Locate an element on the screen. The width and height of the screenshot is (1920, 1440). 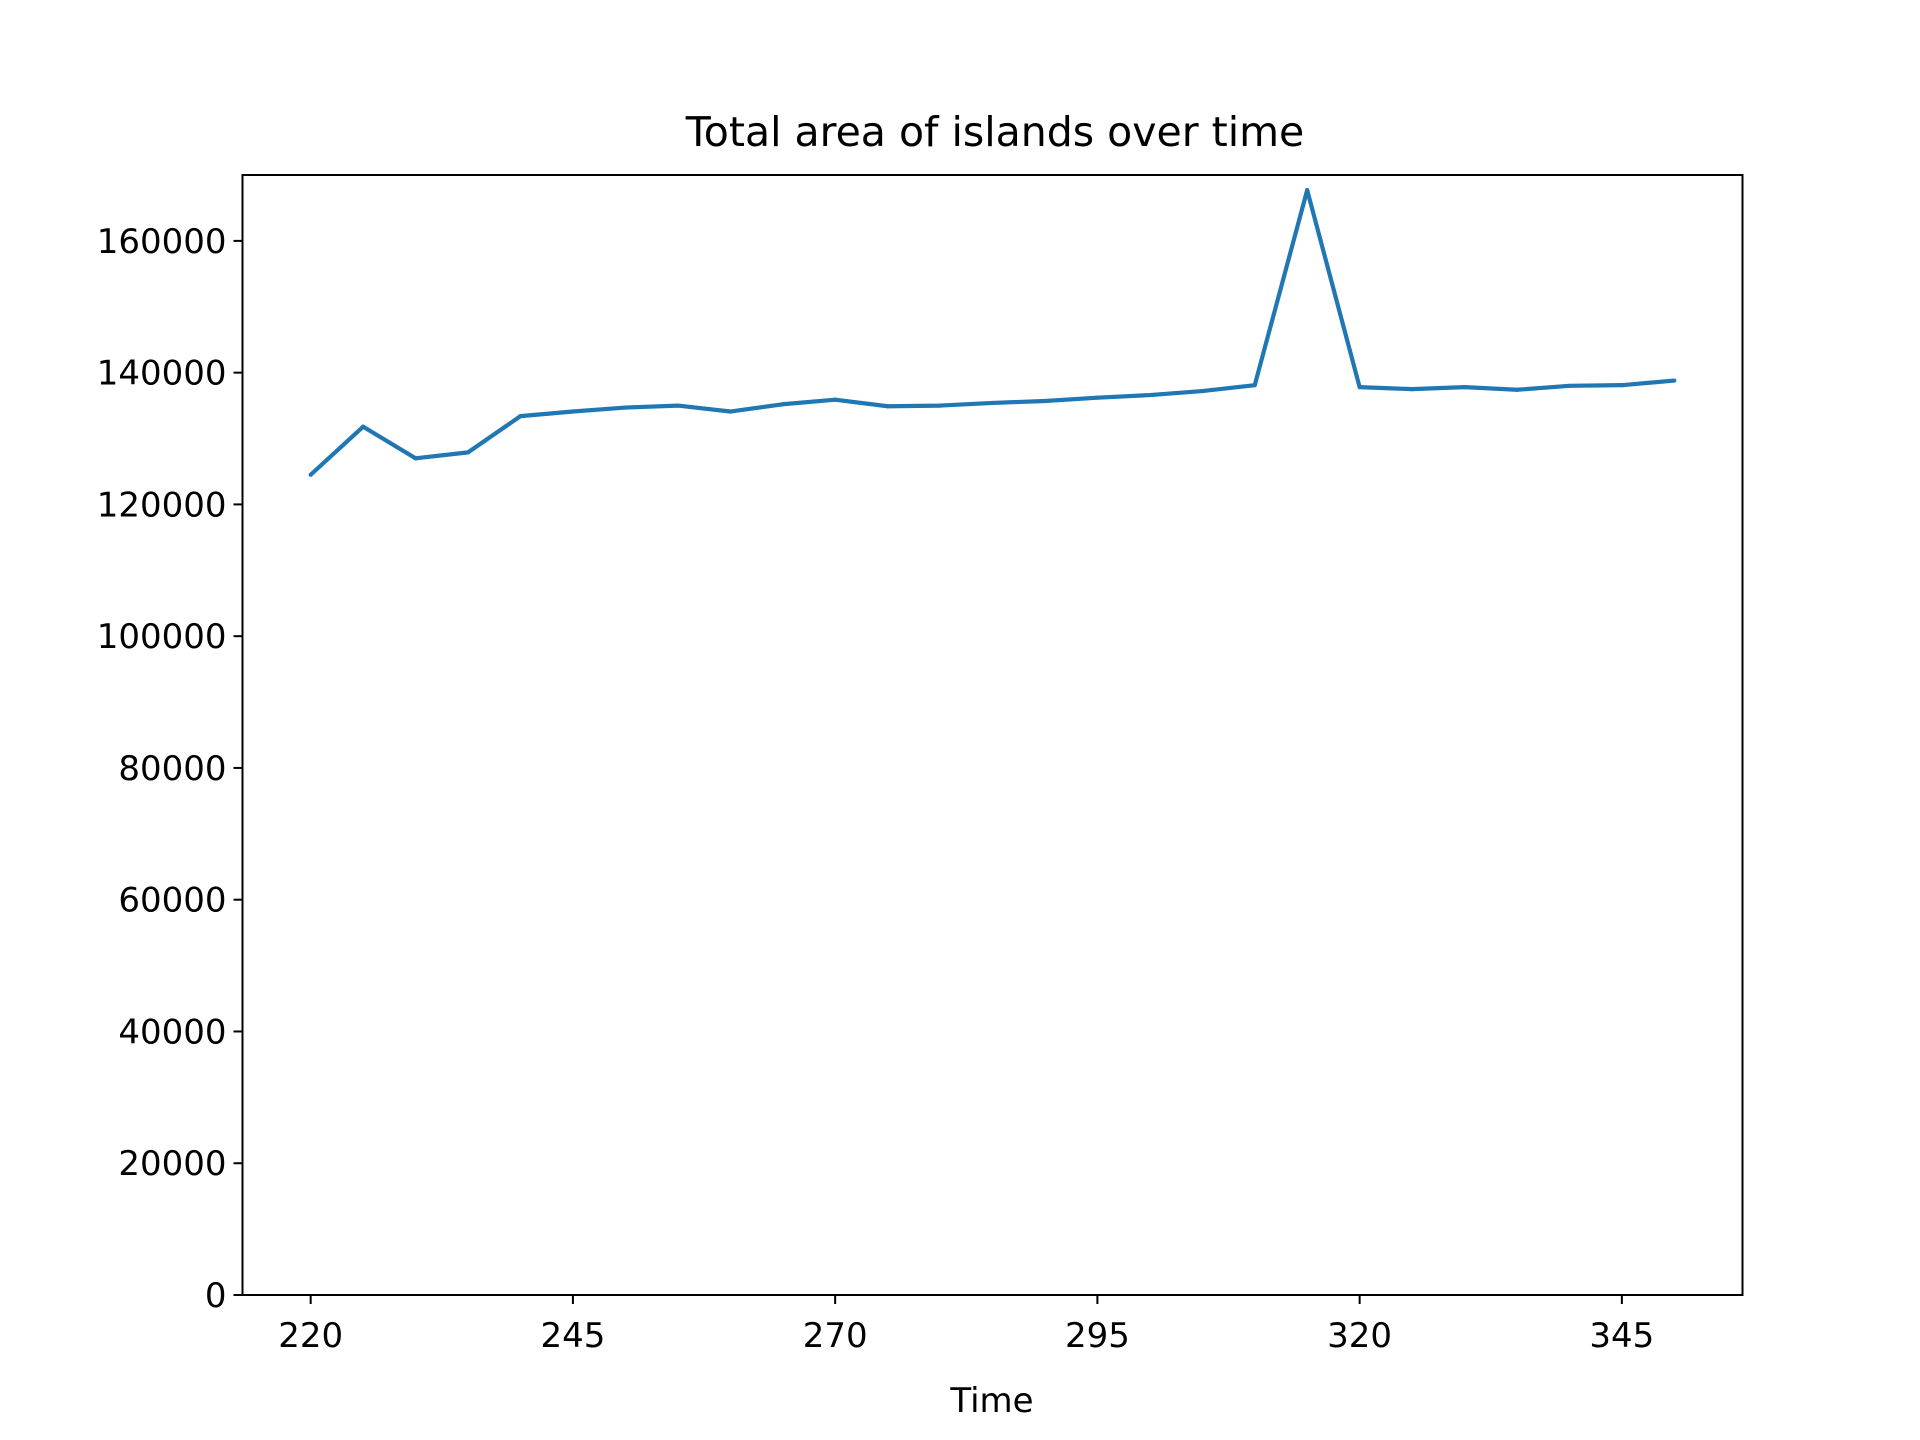
y-tick-label: 140000 is located at coordinates (162, 374).